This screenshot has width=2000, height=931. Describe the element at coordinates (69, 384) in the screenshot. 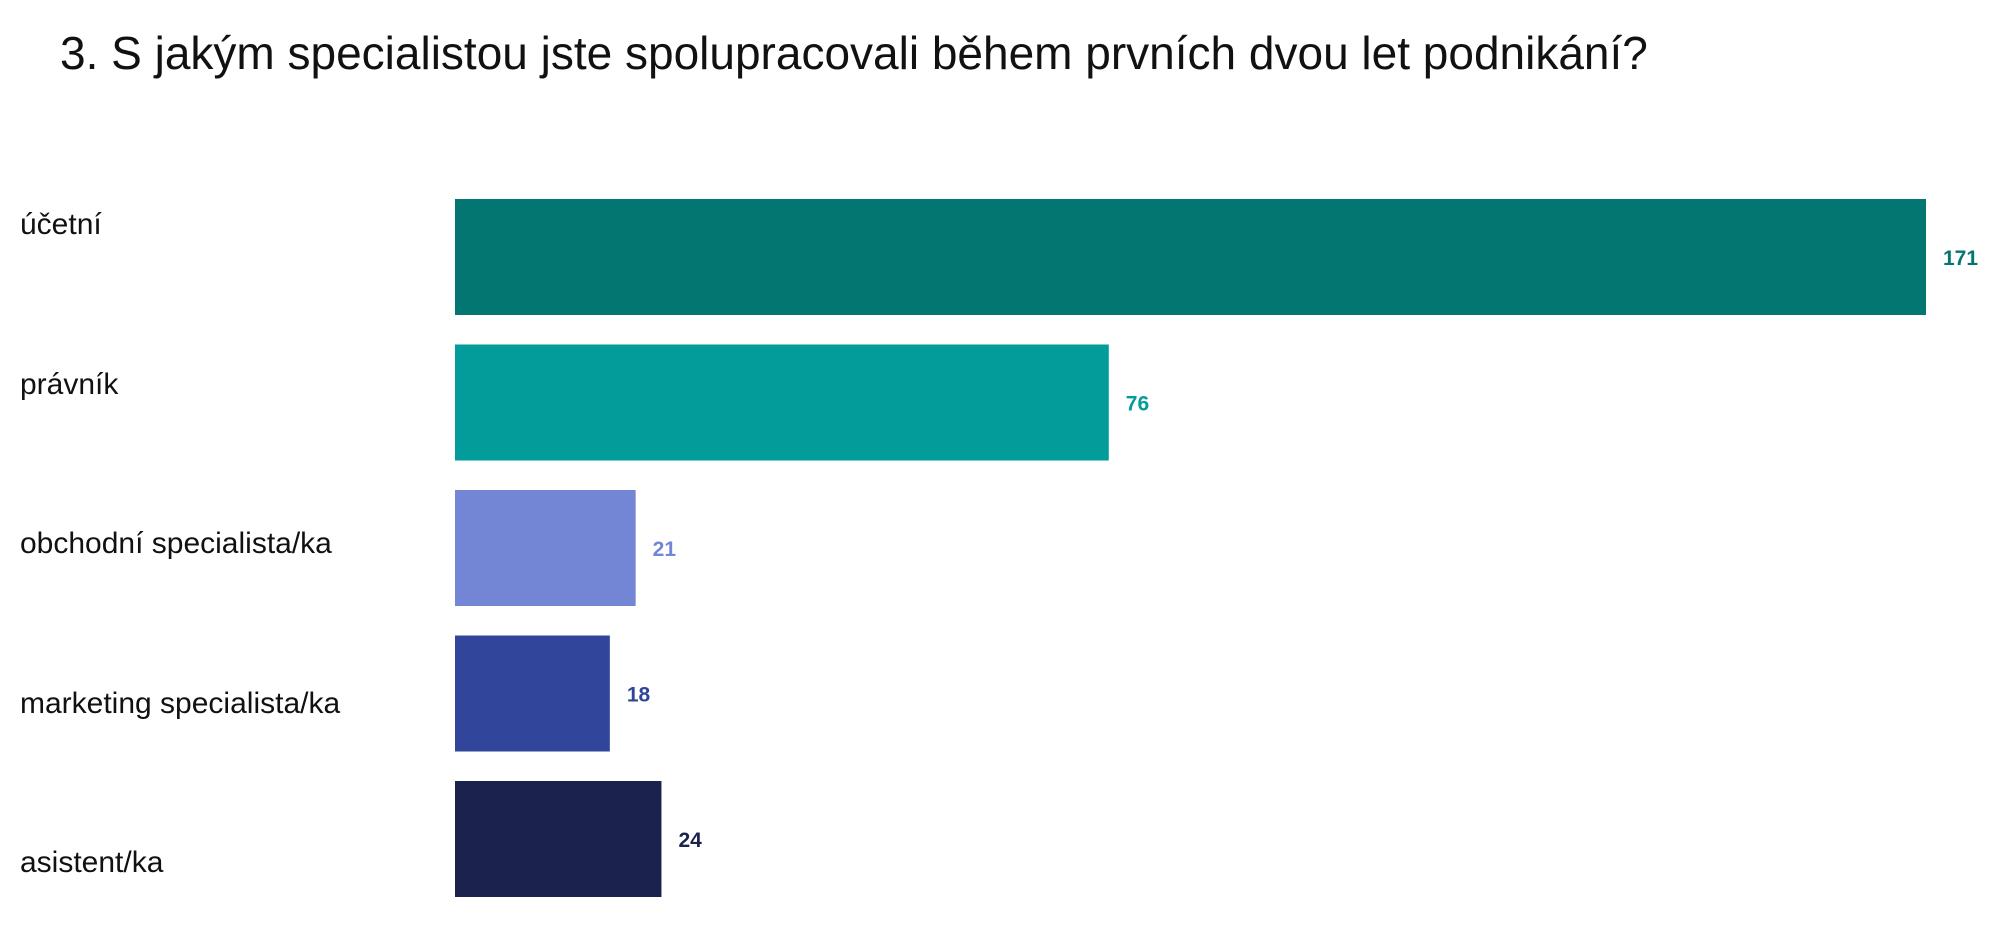

I see `category-label: právník` at that location.